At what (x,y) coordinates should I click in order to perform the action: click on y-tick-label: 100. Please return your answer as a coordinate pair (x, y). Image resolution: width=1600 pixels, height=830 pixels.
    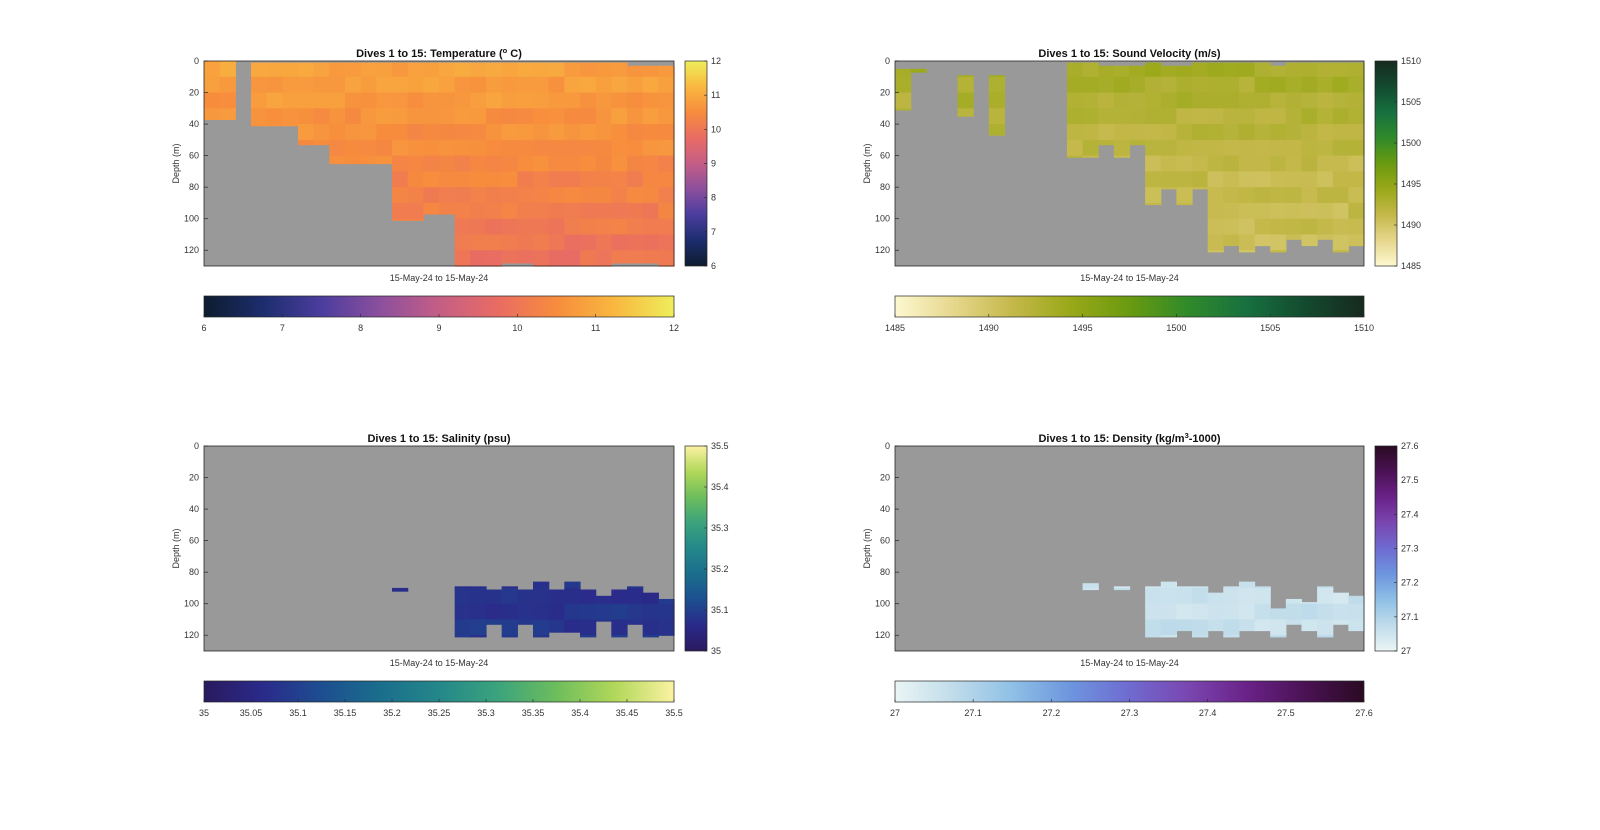
    Looking at the image, I should click on (191, 604).